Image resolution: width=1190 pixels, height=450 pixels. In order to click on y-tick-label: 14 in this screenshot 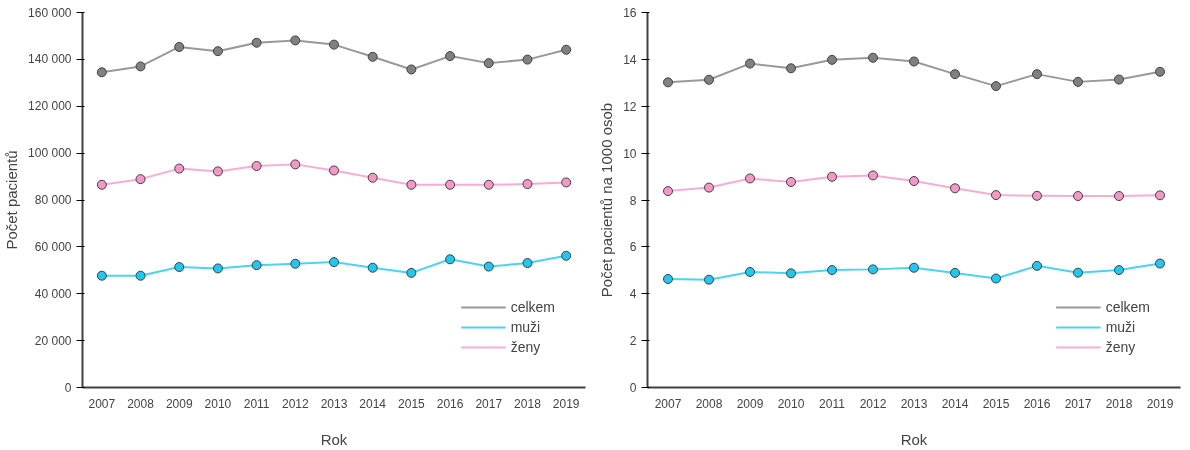, I will do `click(630, 59)`.